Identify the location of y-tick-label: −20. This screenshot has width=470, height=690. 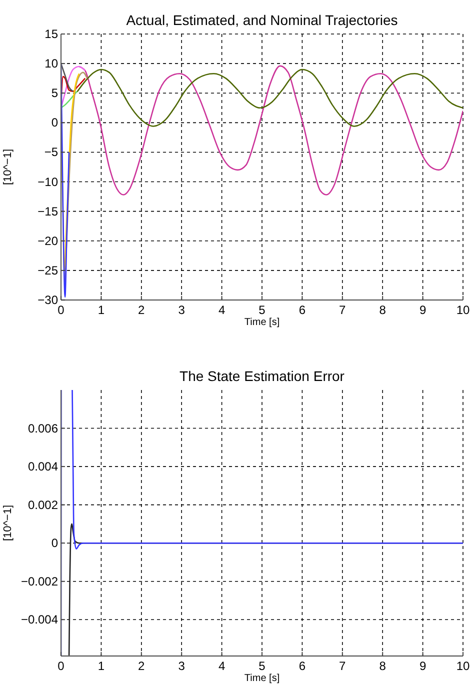
(48, 241).